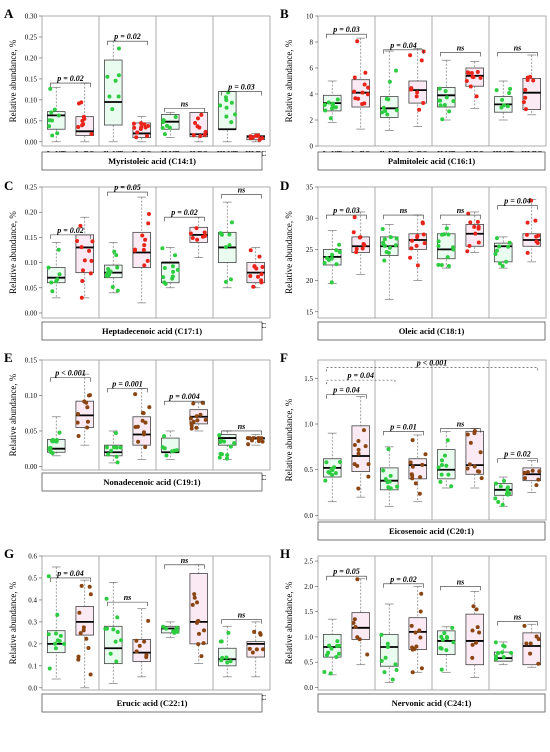  Describe the element at coordinates (9, 13) in the screenshot. I see `panel-label: A` at that location.